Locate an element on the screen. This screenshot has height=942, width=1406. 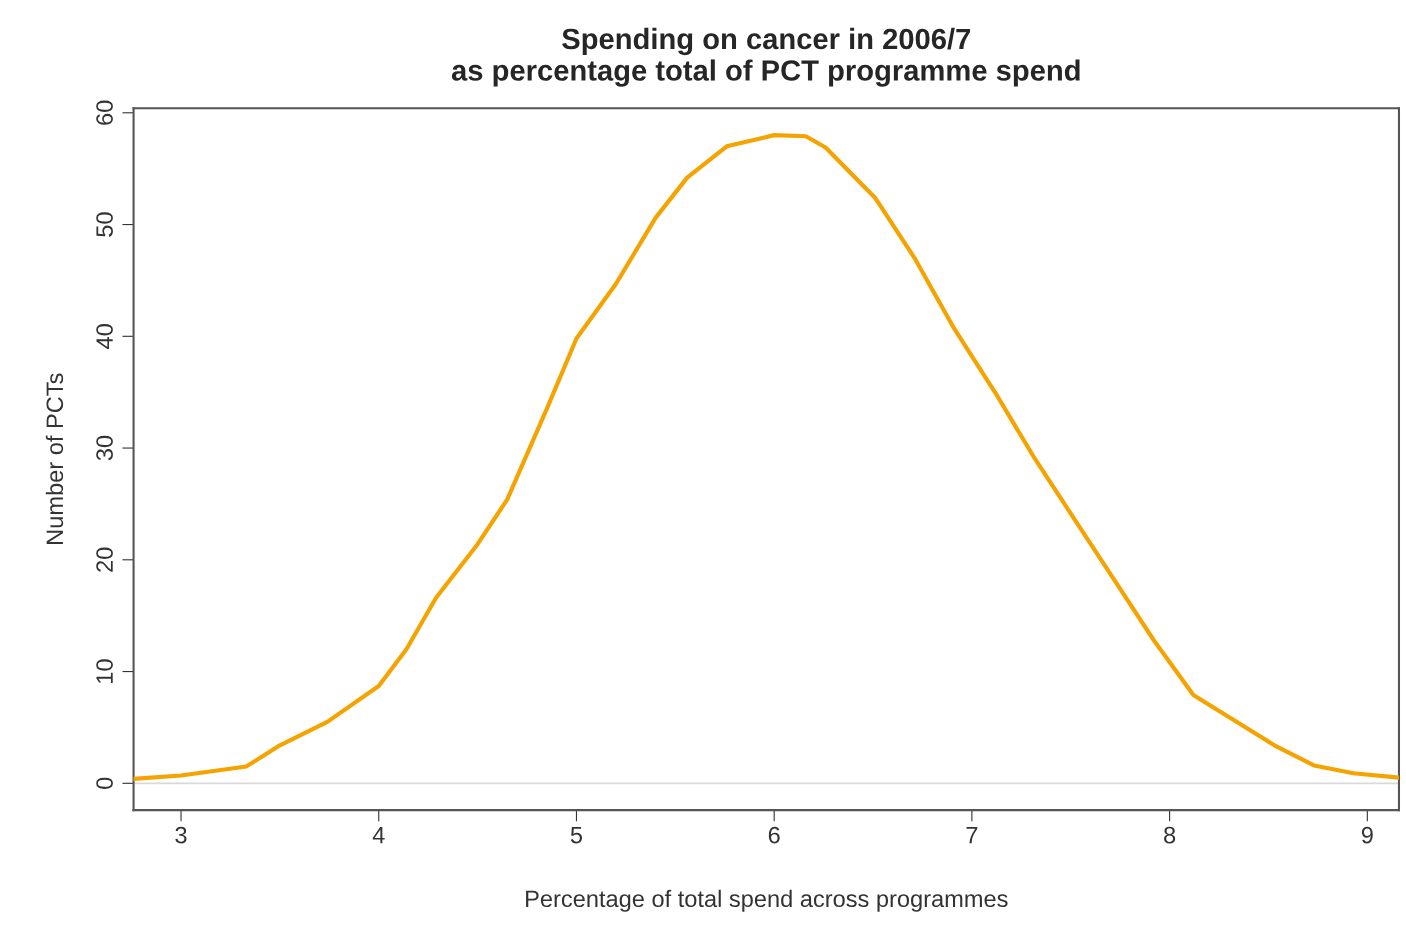
y-tick-label: 0 is located at coordinates (104, 783).